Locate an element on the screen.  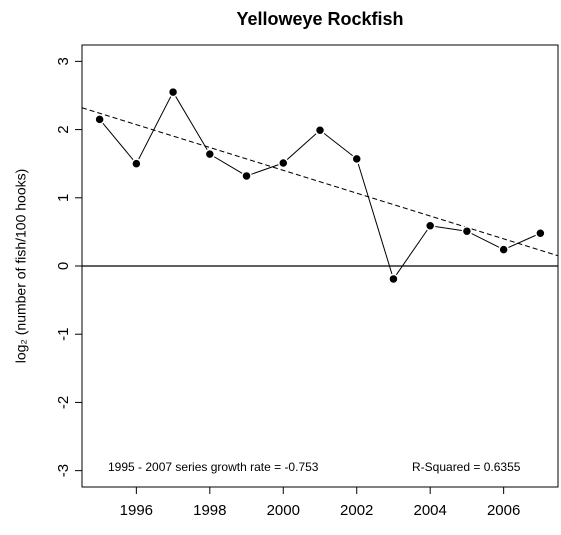
x-tick-label: 1998 is located at coordinates (209, 510).